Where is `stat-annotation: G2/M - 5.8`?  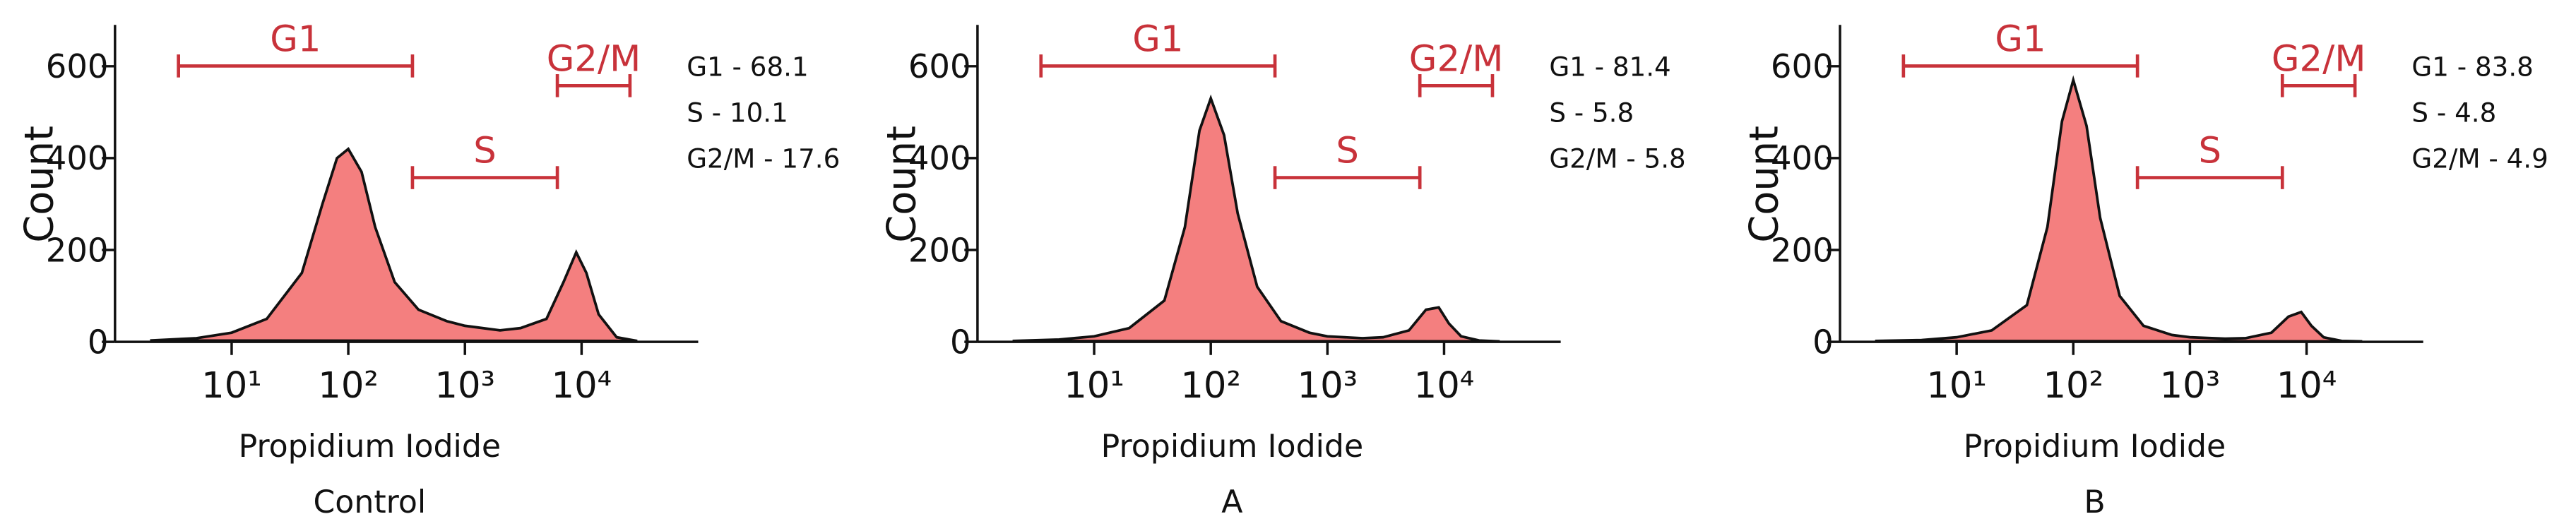 stat-annotation: G2/M - 5.8 is located at coordinates (1617, 158).